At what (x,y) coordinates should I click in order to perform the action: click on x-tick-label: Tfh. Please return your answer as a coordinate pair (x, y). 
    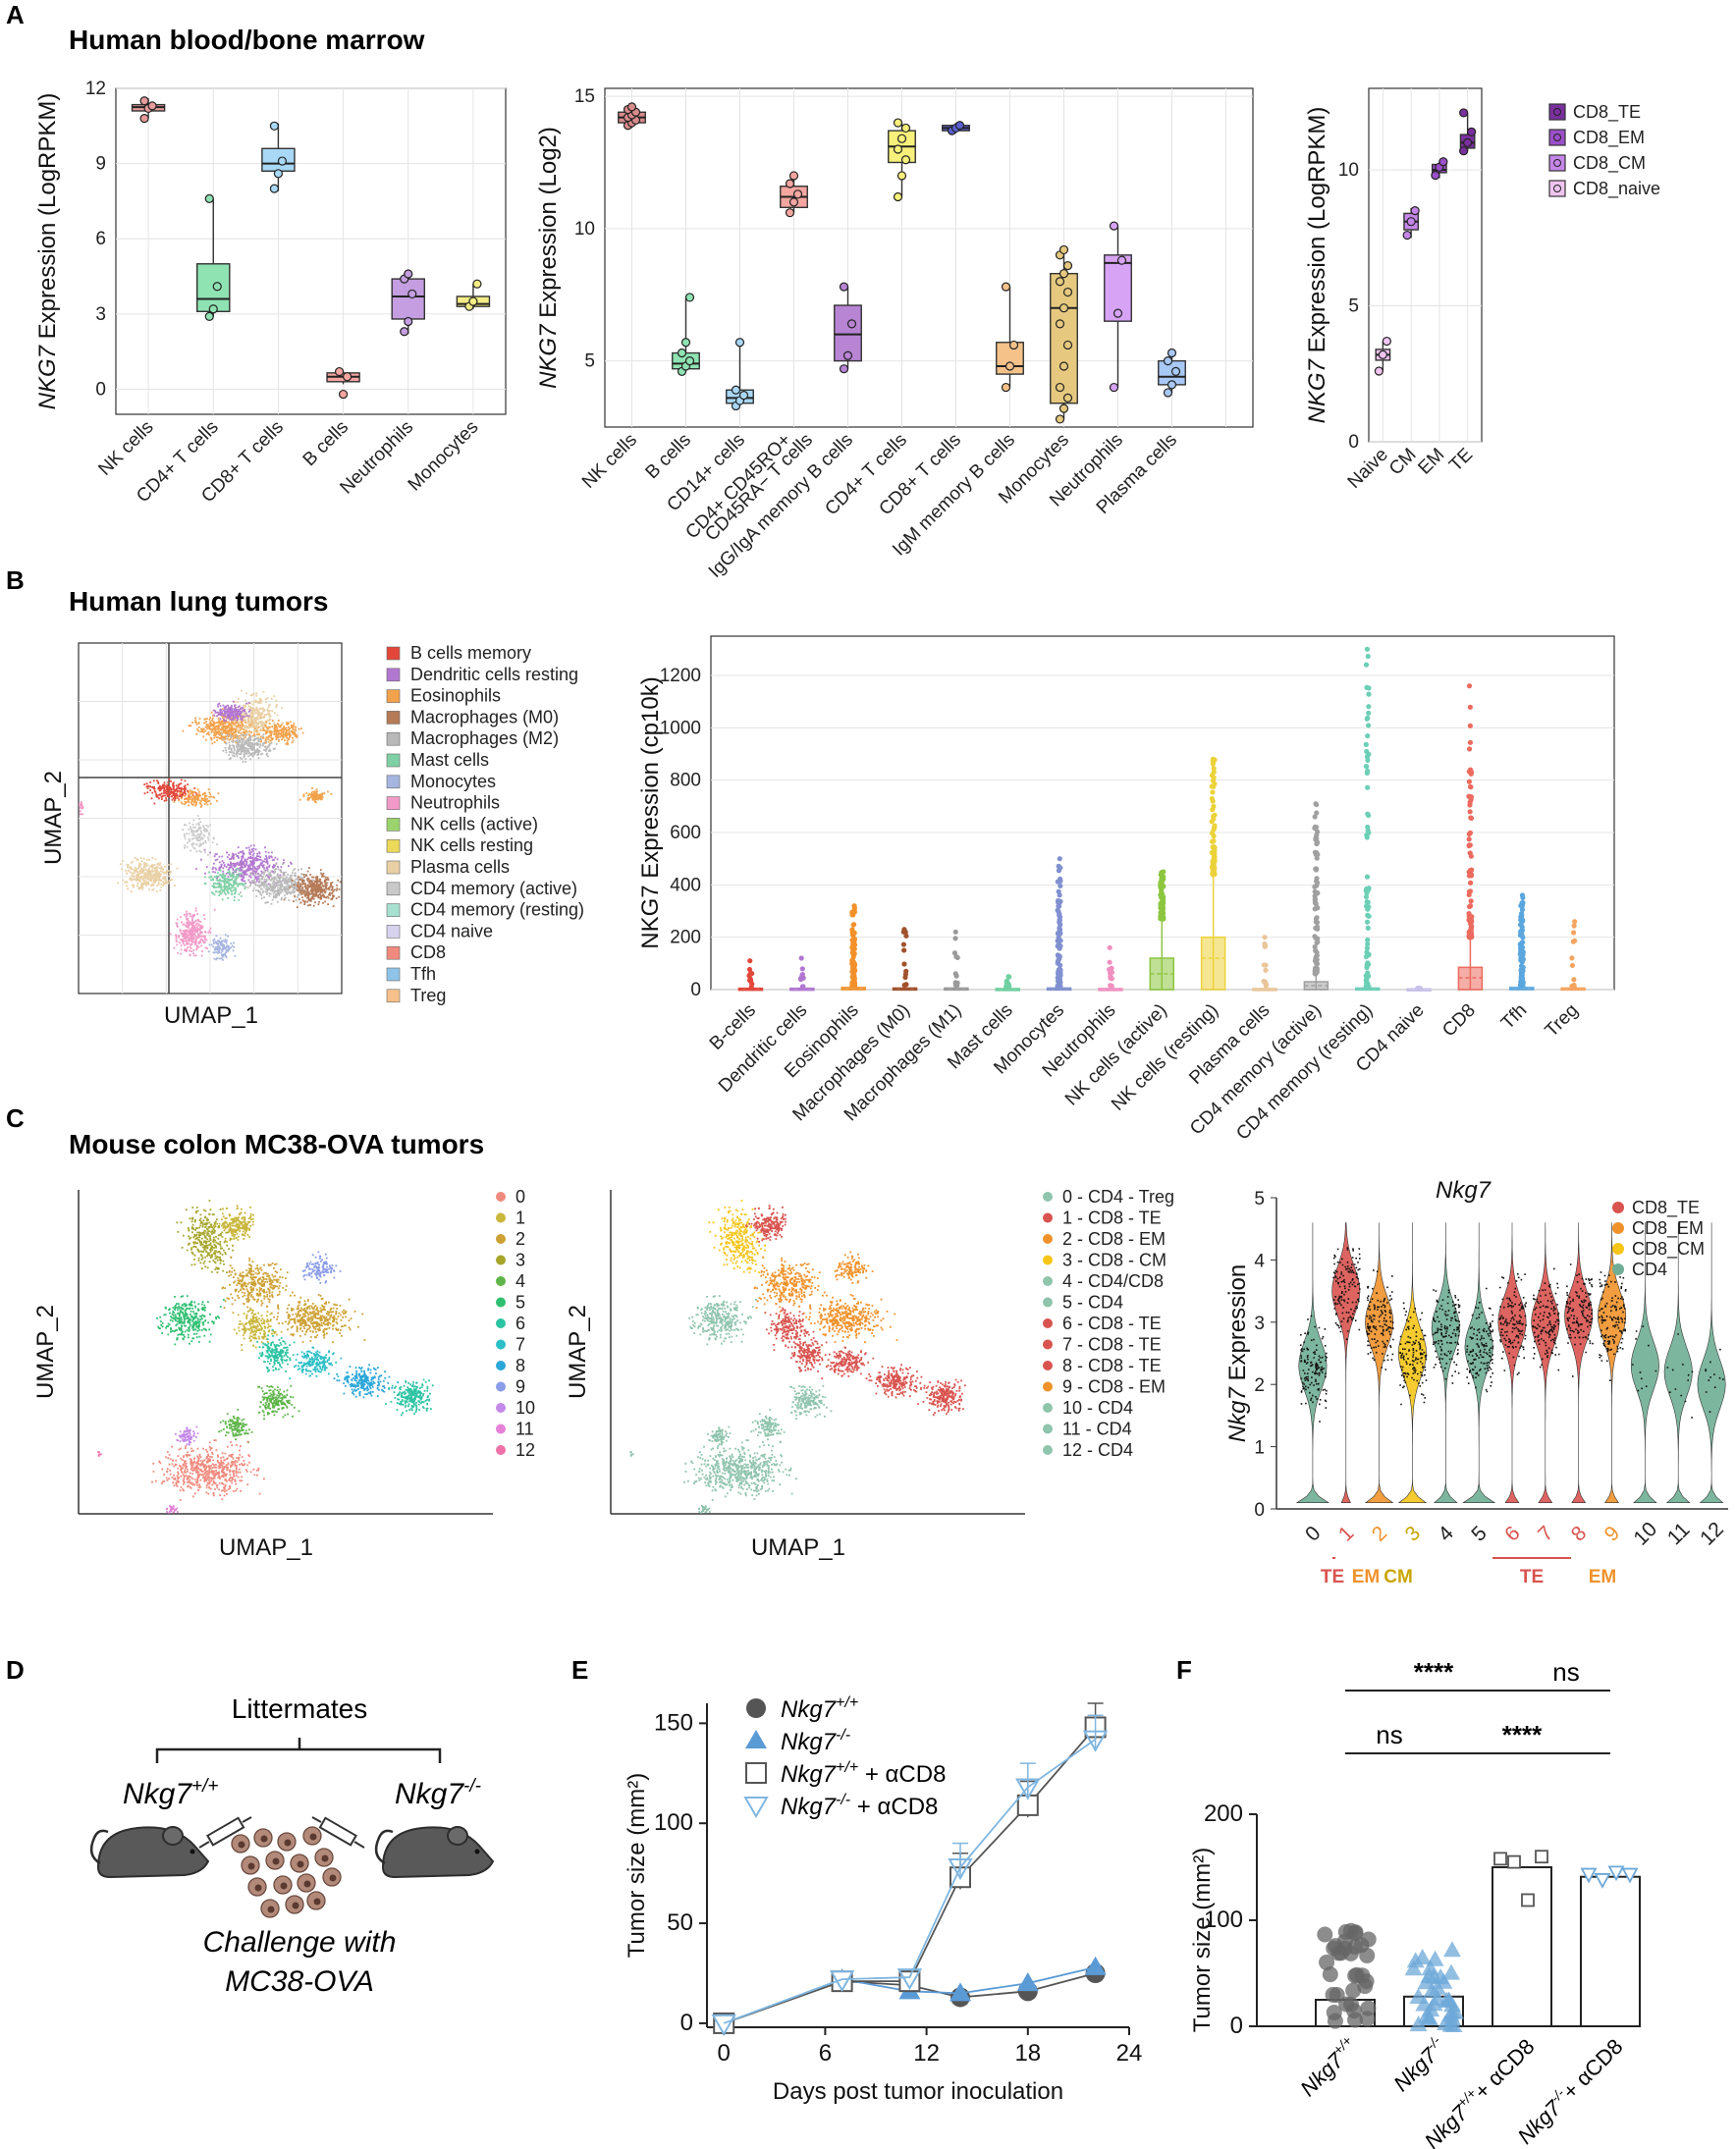
    Looking at the image, I should click on (1514, 1017).